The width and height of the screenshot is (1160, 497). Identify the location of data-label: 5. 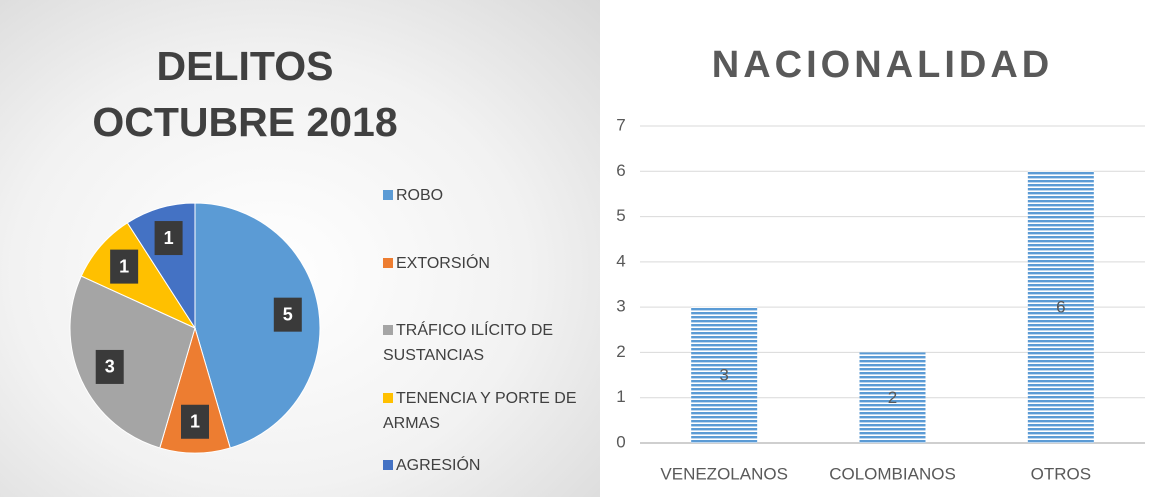
(288, 314).